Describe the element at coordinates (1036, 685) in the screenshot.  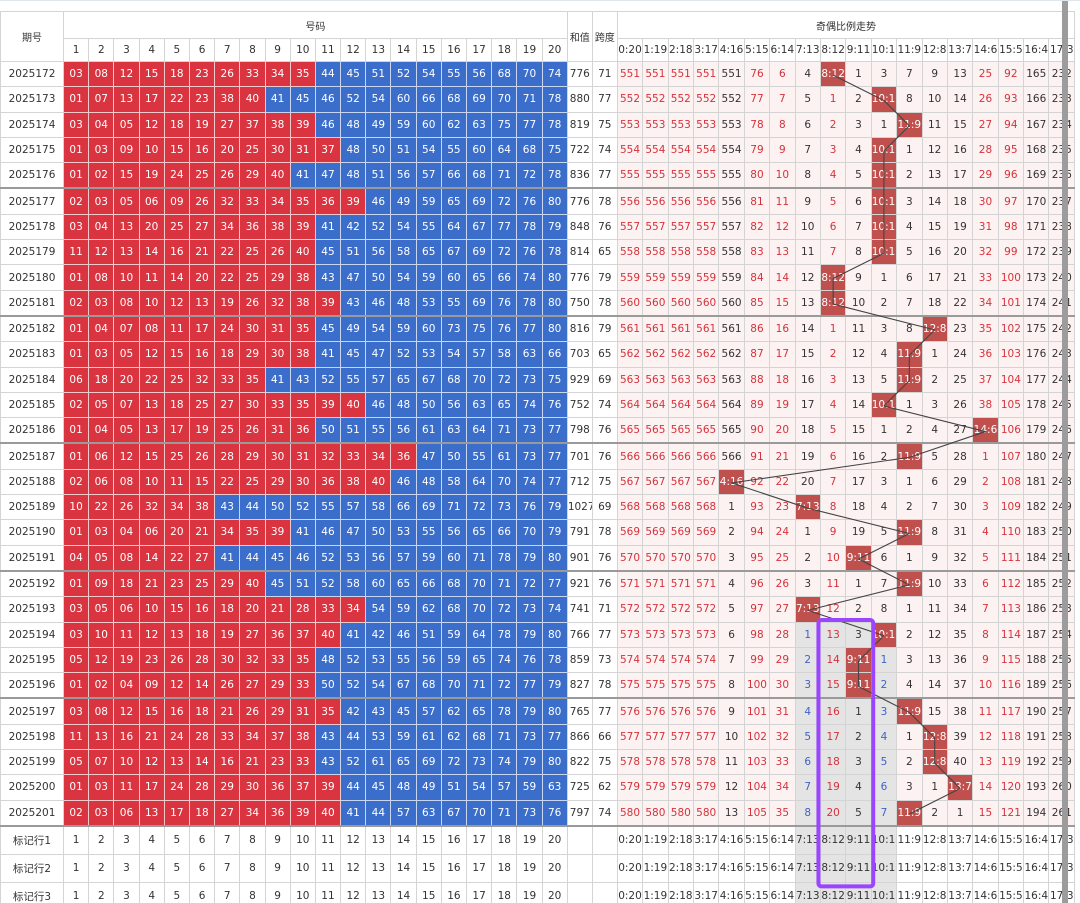
I see `miss-count: 189` at that location.